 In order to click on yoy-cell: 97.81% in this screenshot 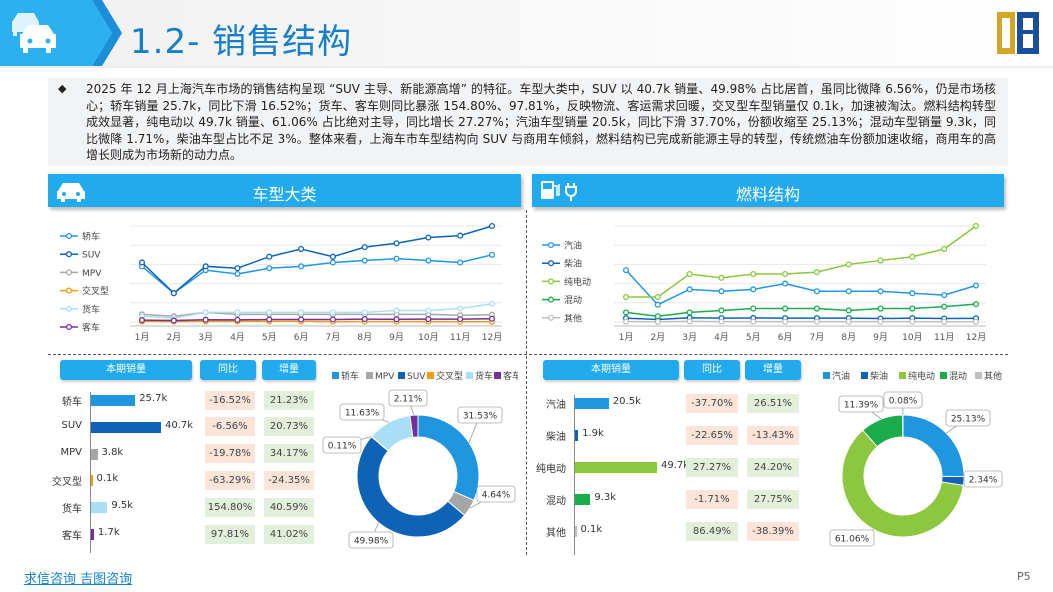, I will do `click(230, 534)`.